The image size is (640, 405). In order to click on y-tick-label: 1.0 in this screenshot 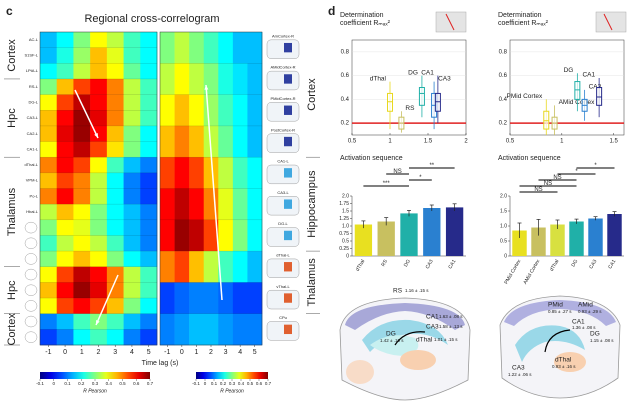, I will do `click(345, 226)`.